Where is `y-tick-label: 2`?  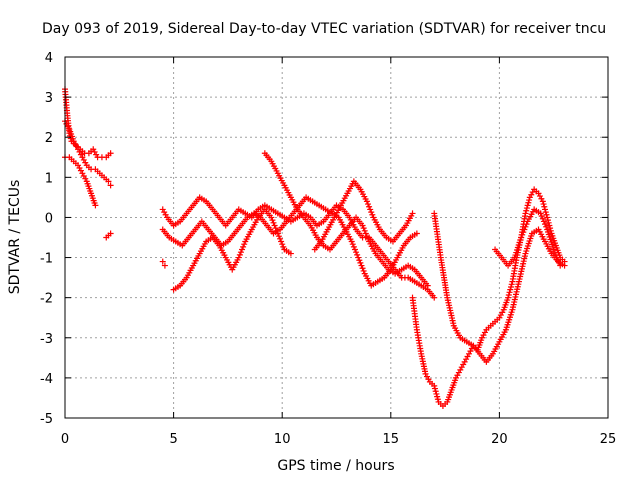
y-tick-label: 2 is located at coordinates (49, 138).